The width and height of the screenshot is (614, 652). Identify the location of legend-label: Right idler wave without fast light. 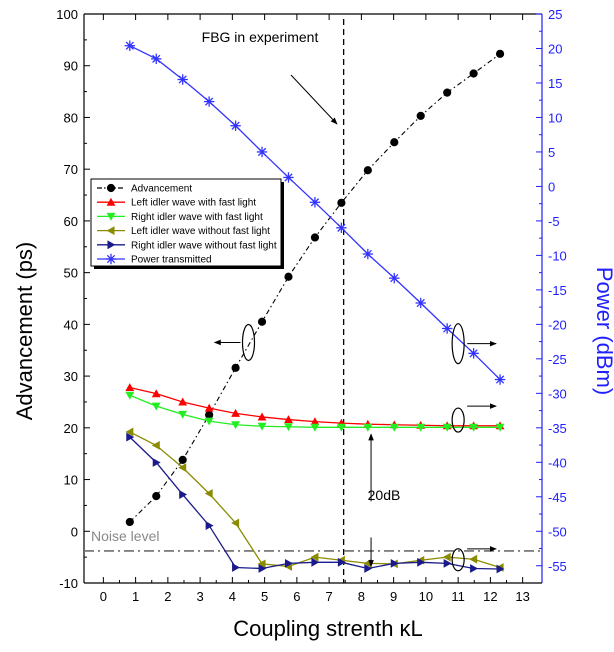
(204, 245).